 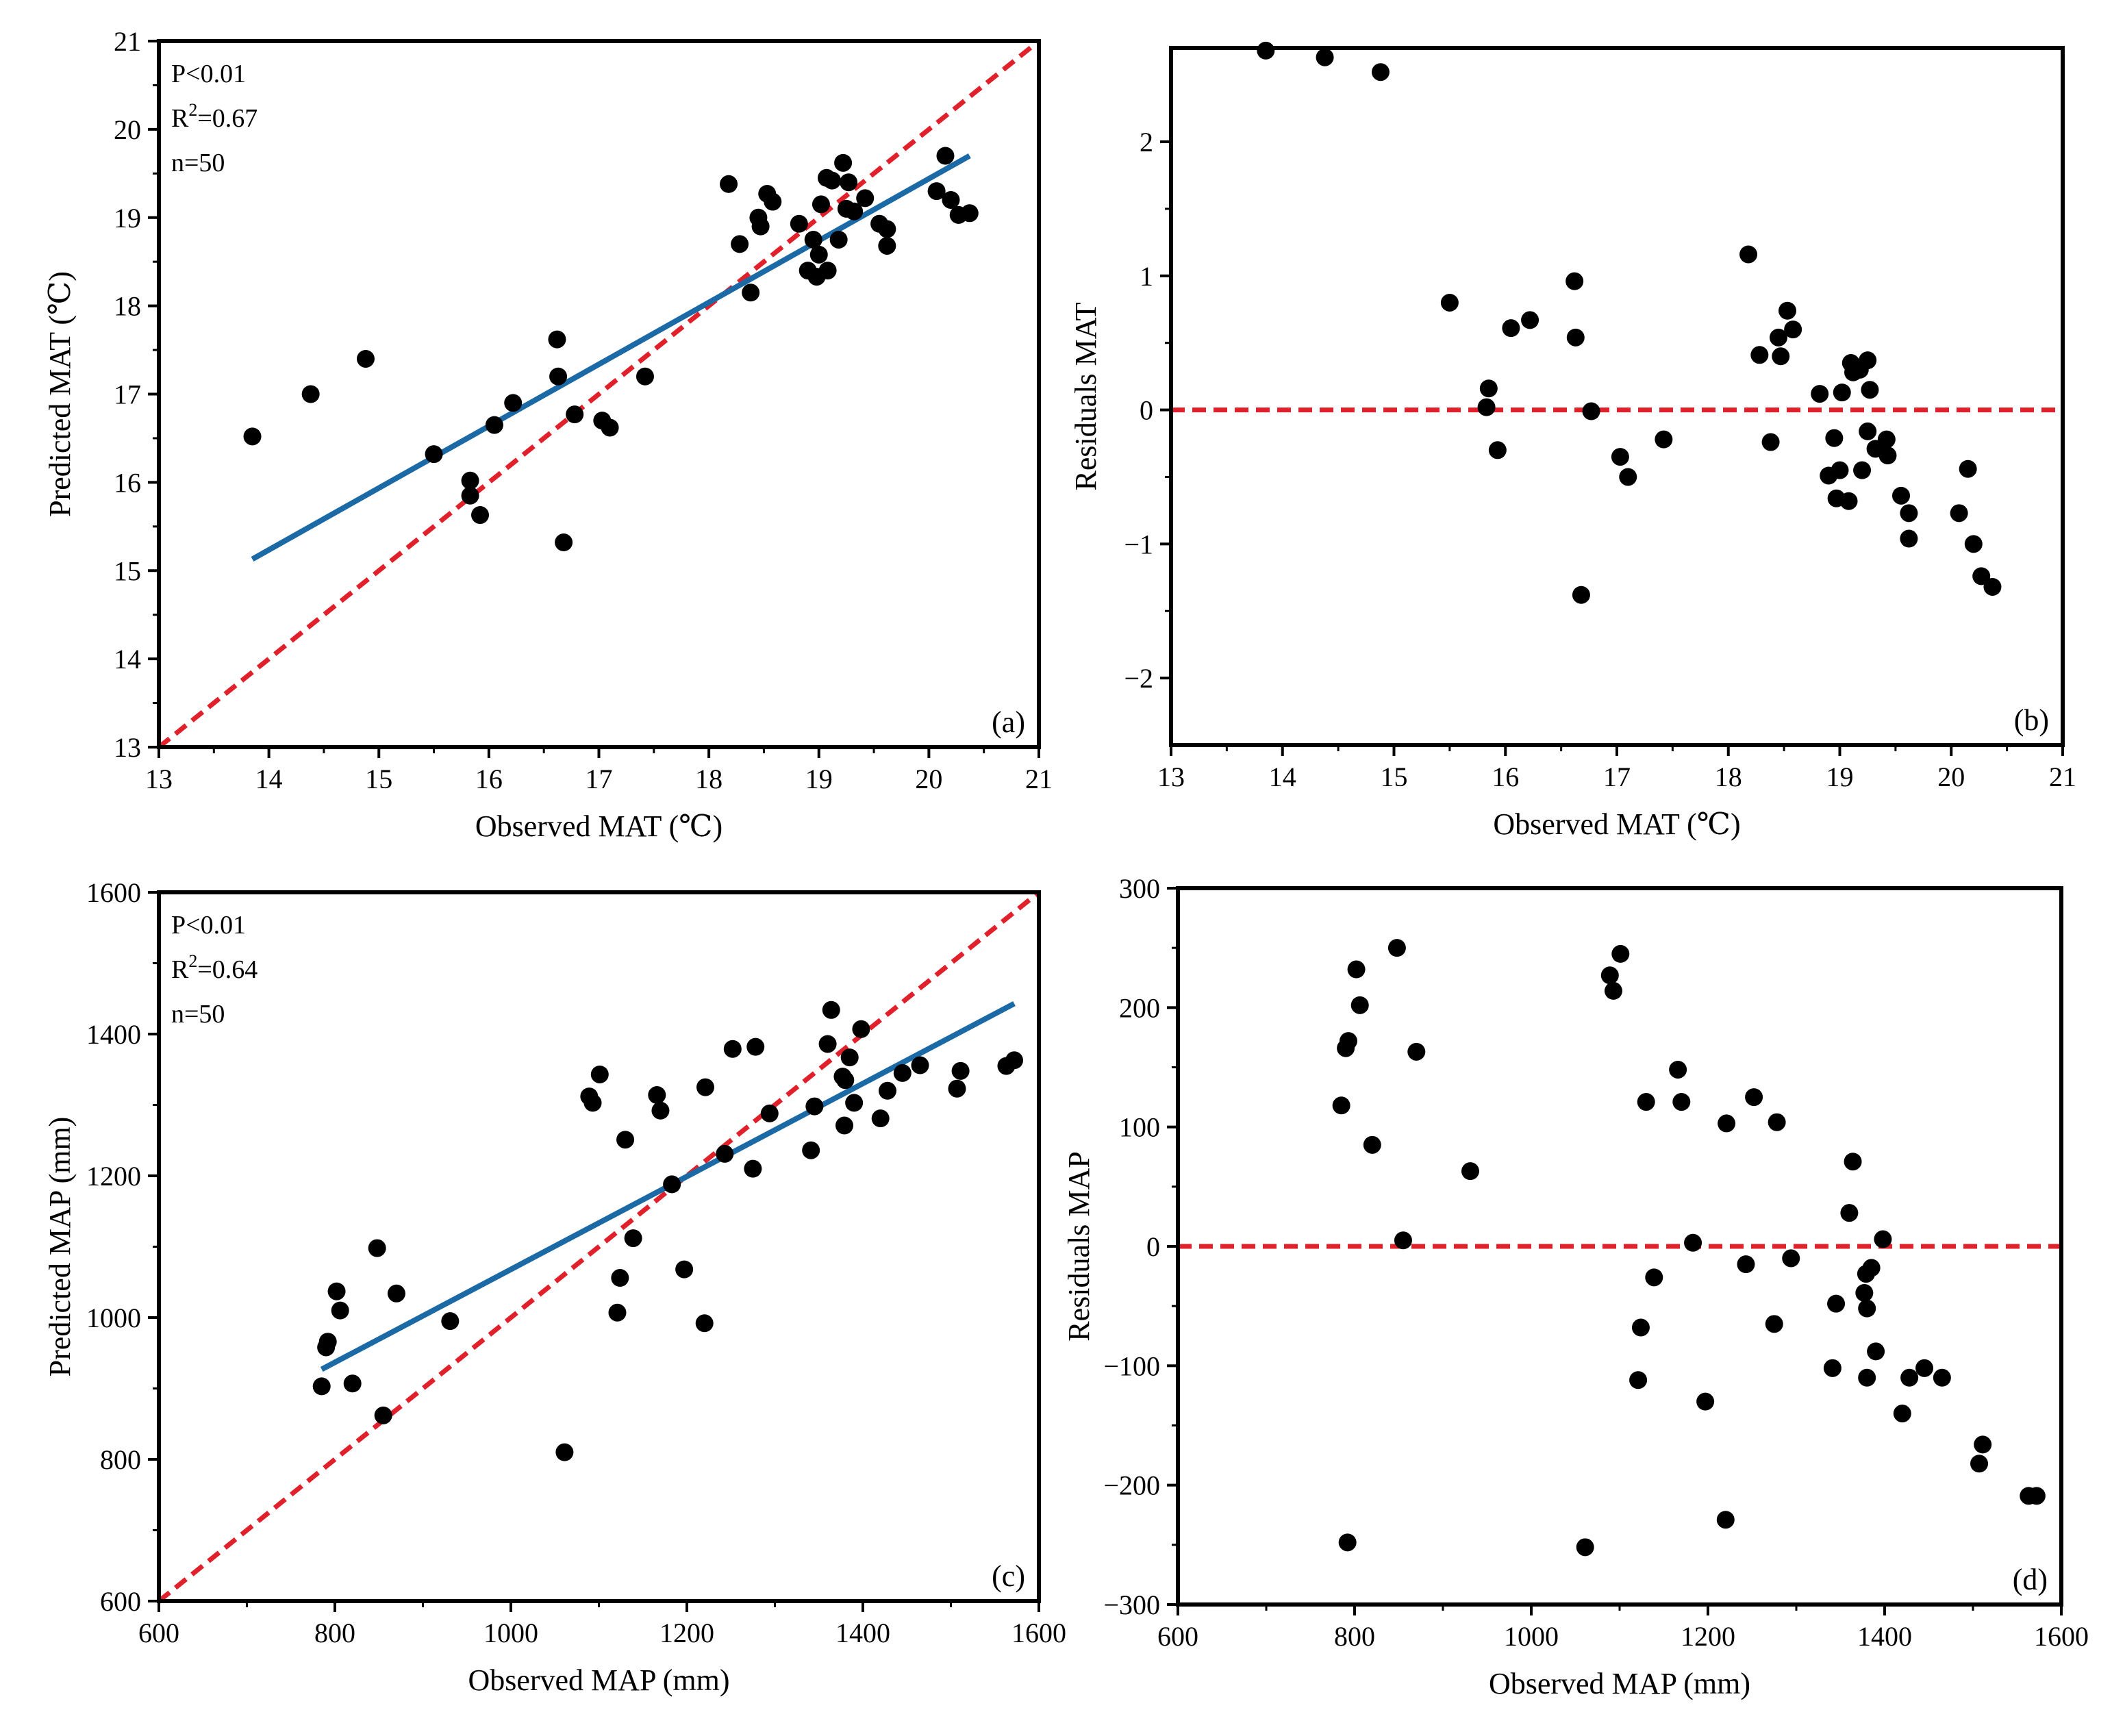 What do you see at coordinates (1354, 1636) in the screenshot?
I see `x-tick-label: 800` at bounding box center [1354, 1636].